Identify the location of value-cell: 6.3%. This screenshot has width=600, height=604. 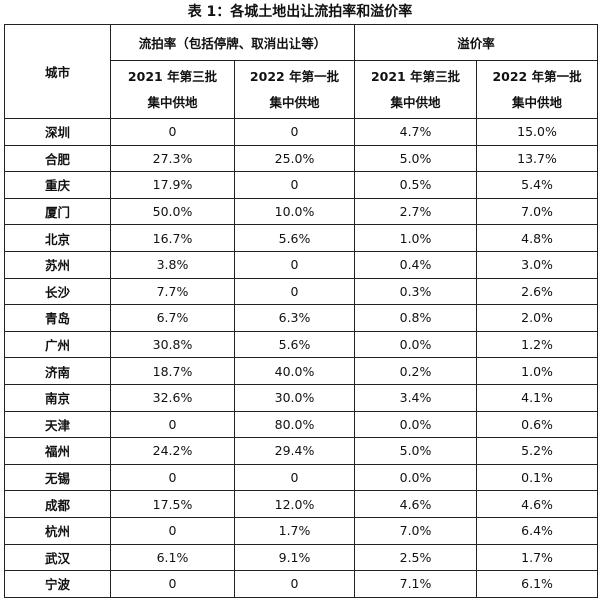
(294, 318).